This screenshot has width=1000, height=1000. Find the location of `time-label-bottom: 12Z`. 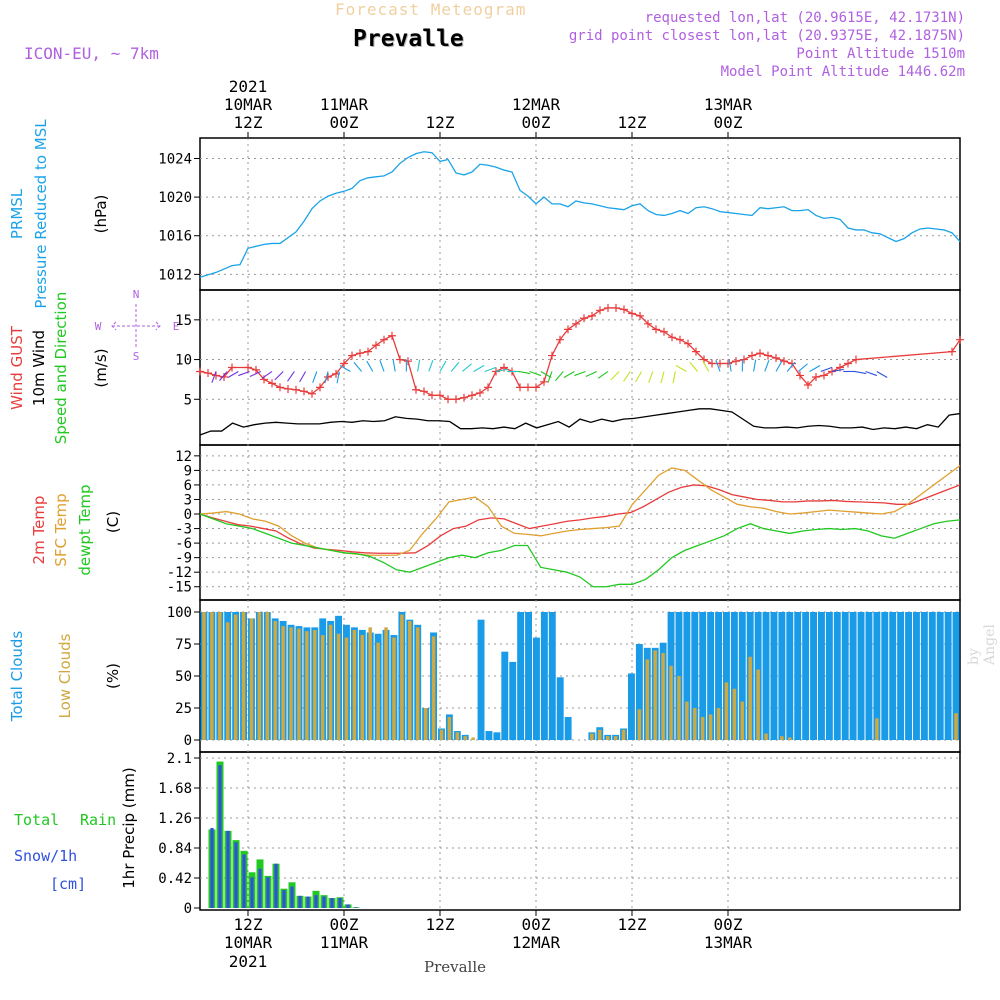

time-label-bottom: 12Z is located at coordinates (248, 924).